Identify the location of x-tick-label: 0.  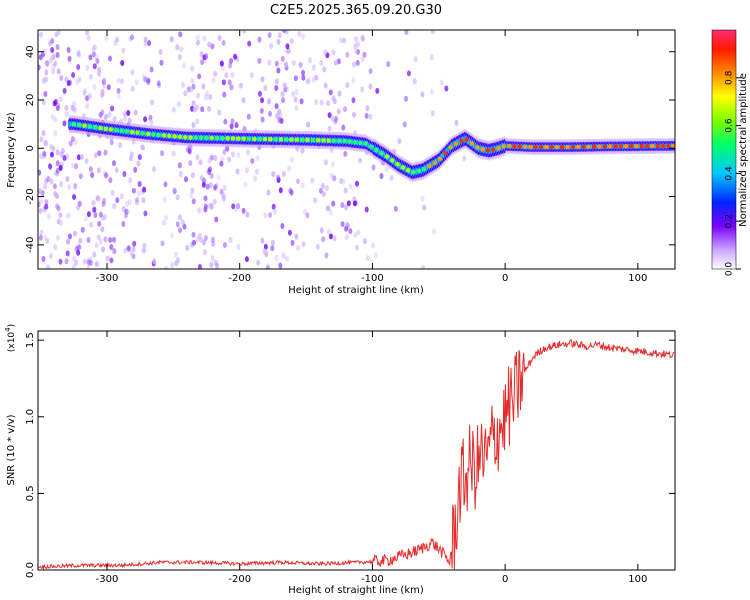
(505, 278).